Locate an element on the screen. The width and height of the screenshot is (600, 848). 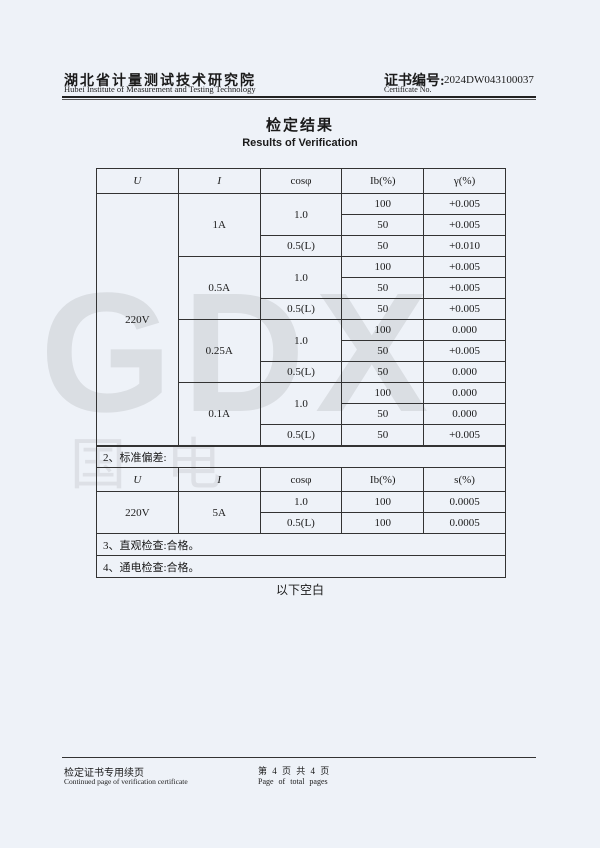
table-row: 50 0.000 is located at coordinates (301, 414).